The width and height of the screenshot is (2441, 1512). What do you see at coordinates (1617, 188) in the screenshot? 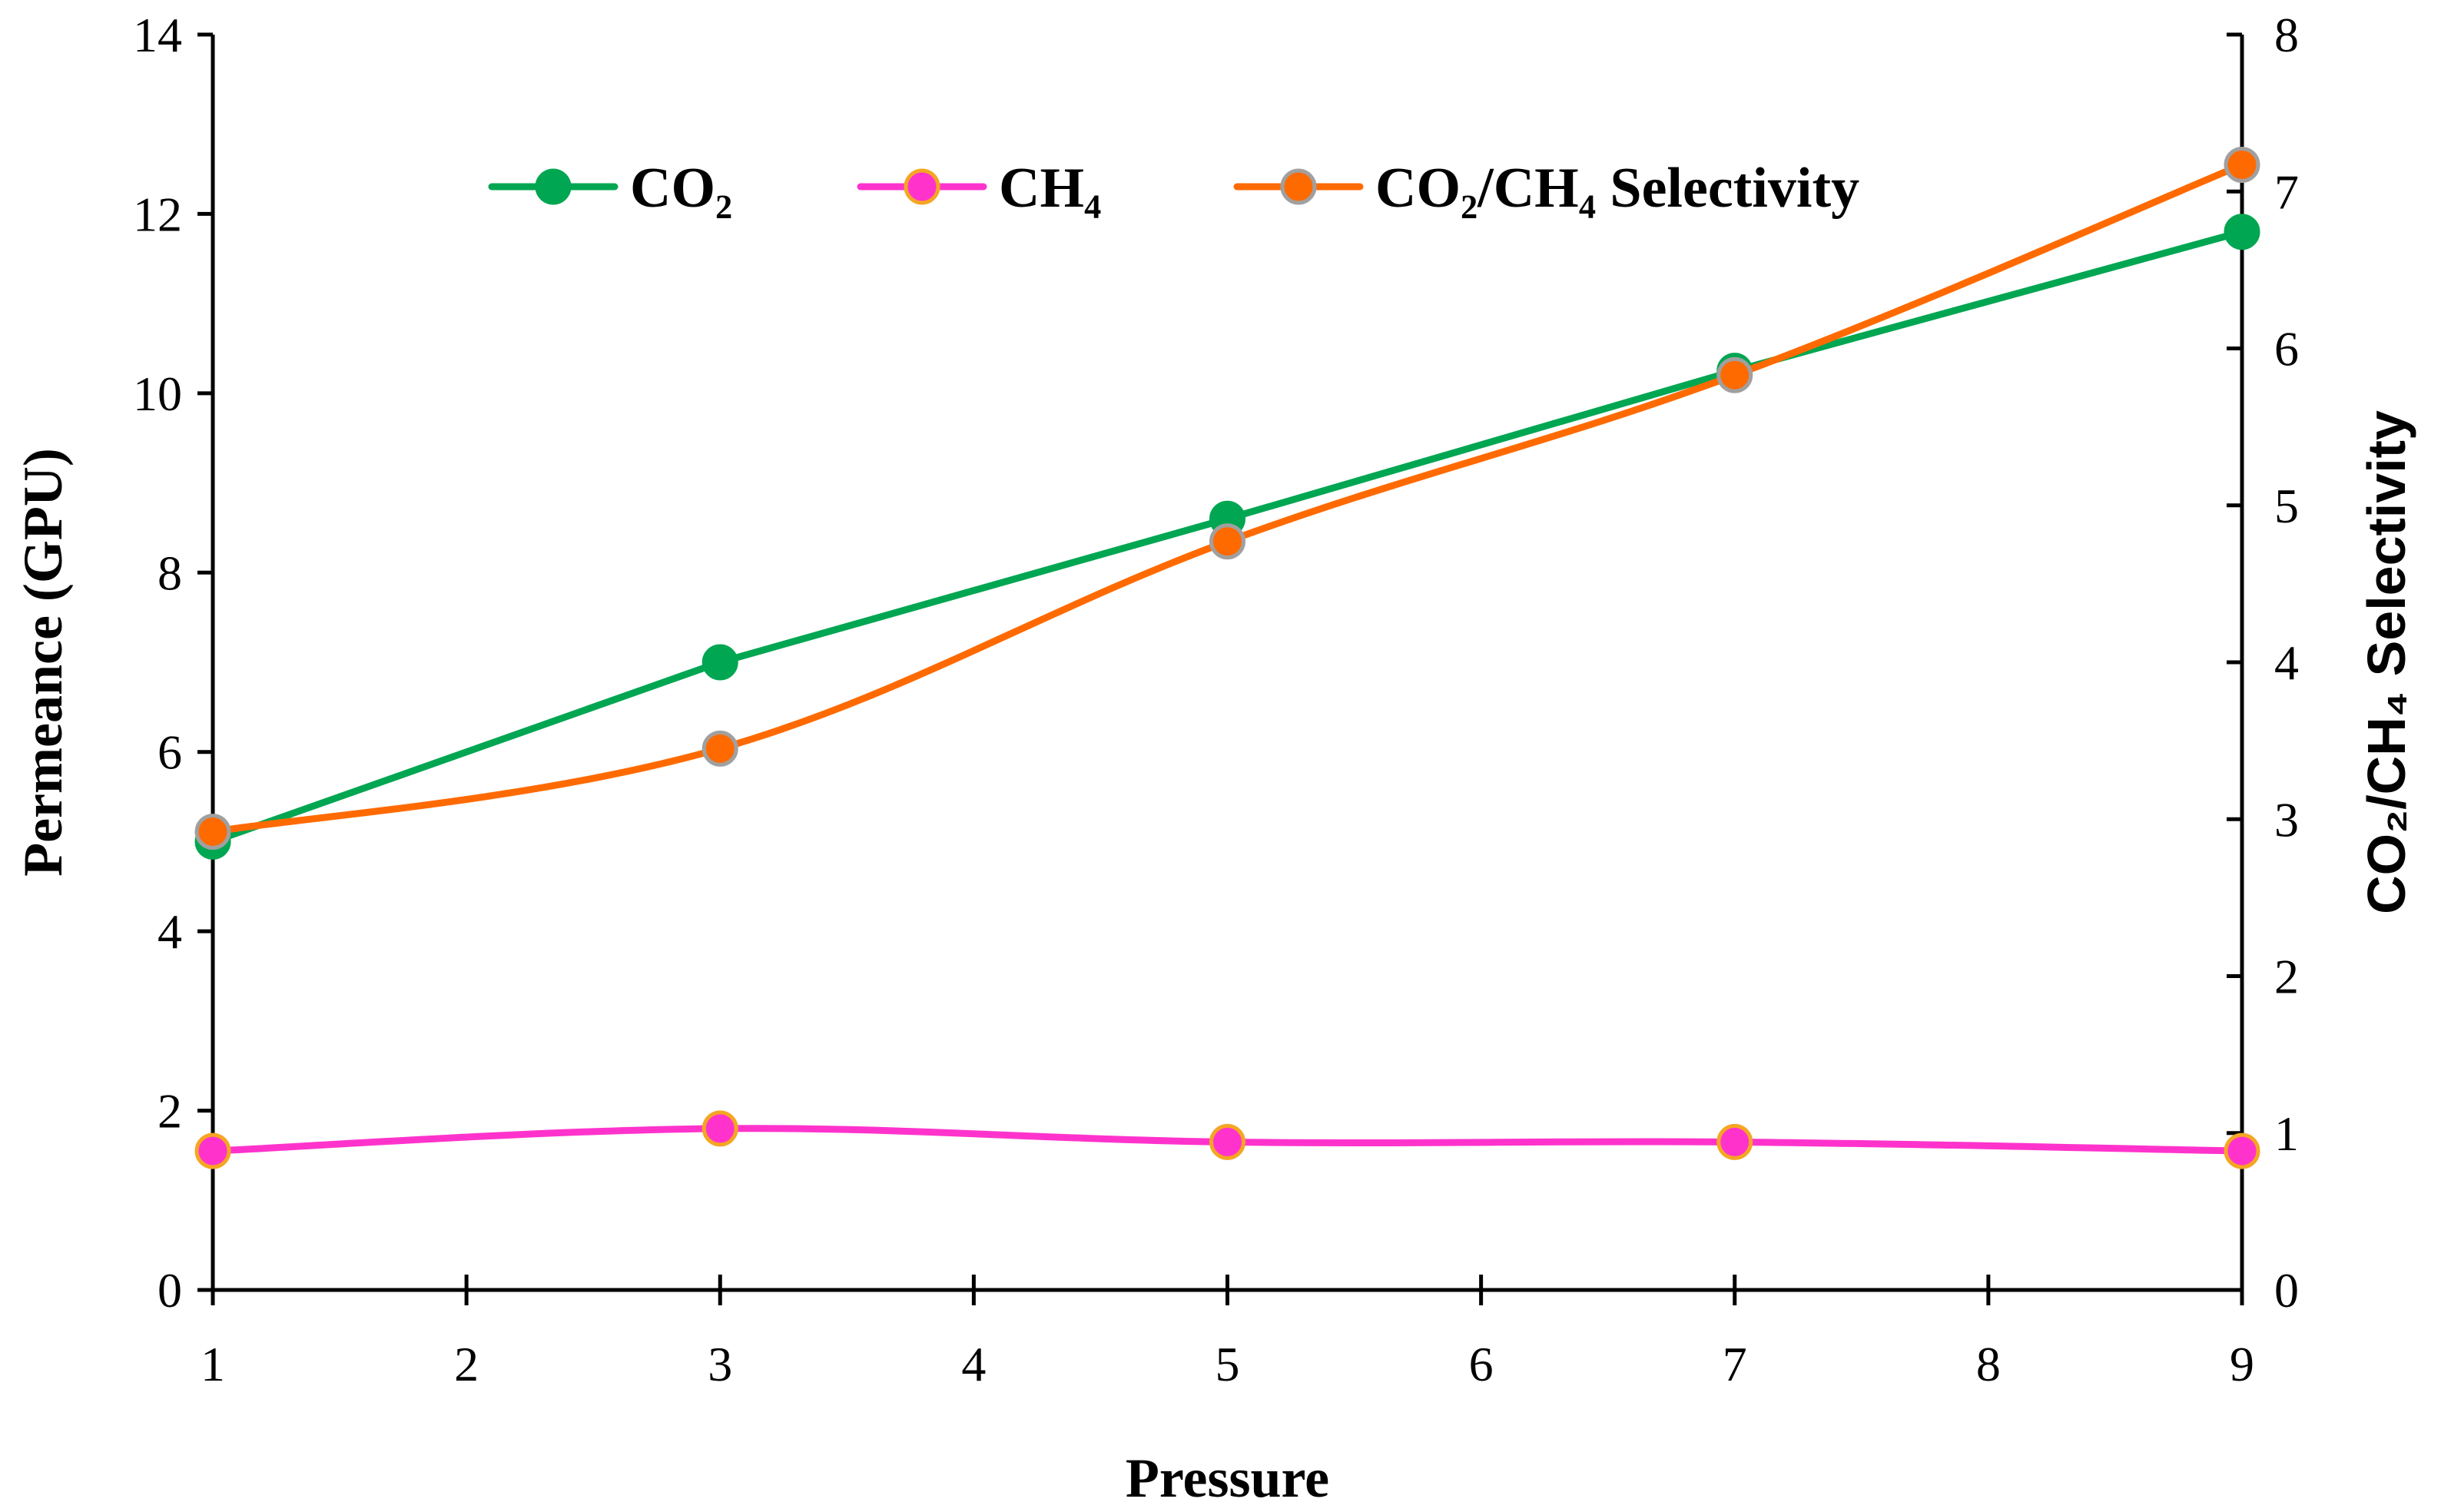
I see `legend-label: CO₂/CH₄ Selectivity` at bounding box center [1617, 188].